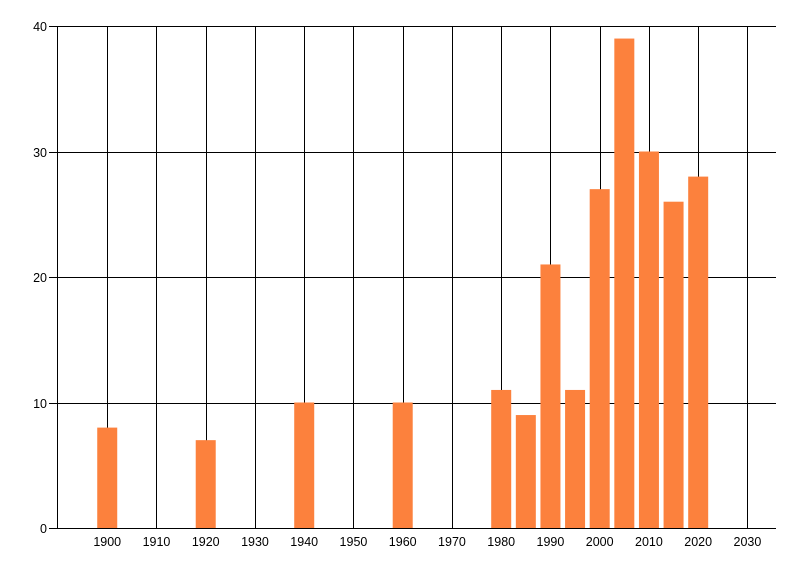  I want to click on x-tick-label-1970: 1970, so click(452, 542).